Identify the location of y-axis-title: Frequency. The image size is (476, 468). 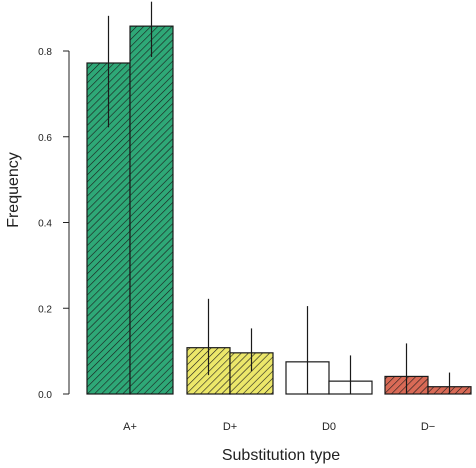
(13, 190).